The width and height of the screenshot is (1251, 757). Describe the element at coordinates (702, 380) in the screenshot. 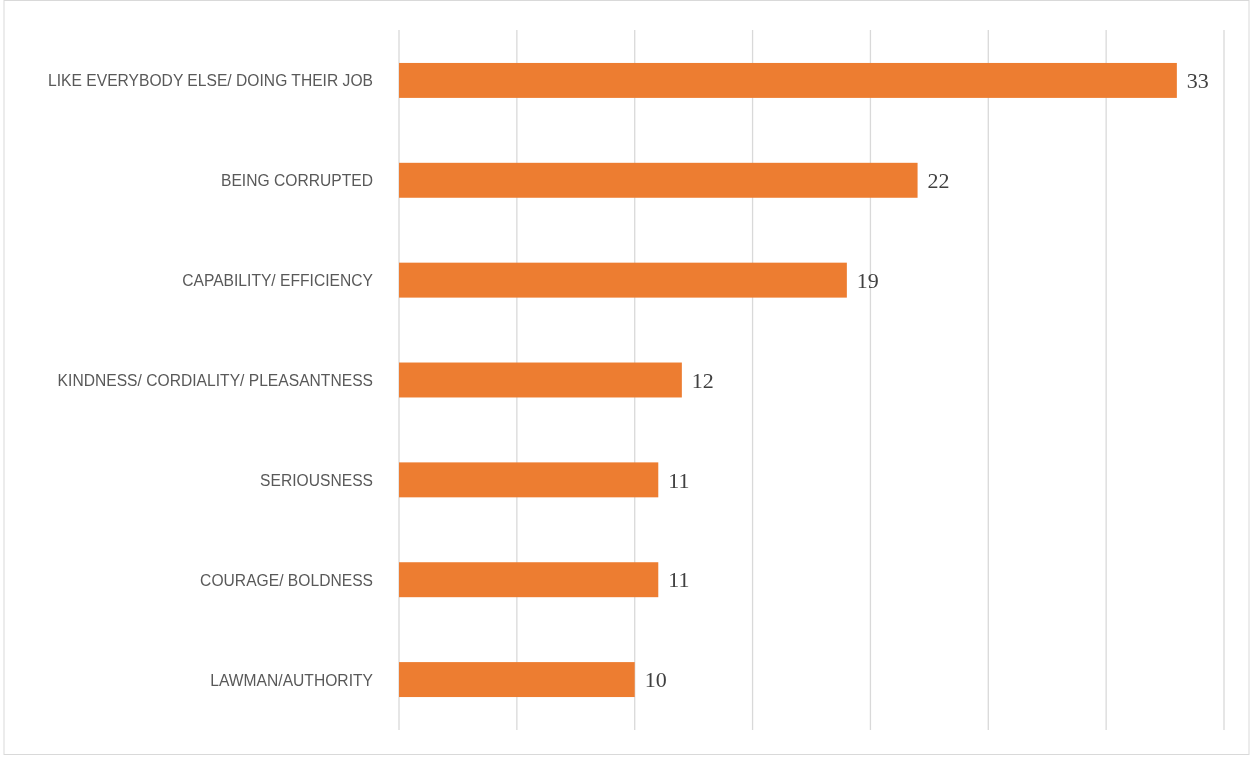

I see `data-label: 12` at that location.